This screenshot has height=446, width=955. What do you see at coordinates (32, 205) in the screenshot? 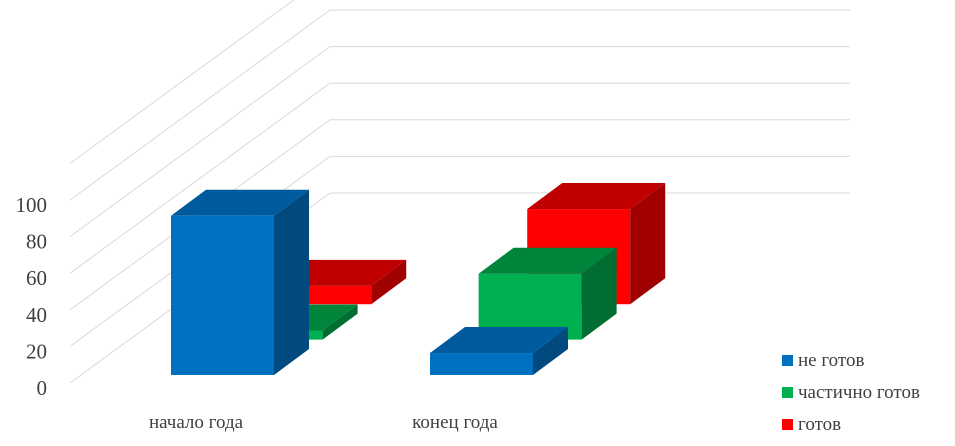
I see `y-tick-label: 100` at bounding box center [32, 205].